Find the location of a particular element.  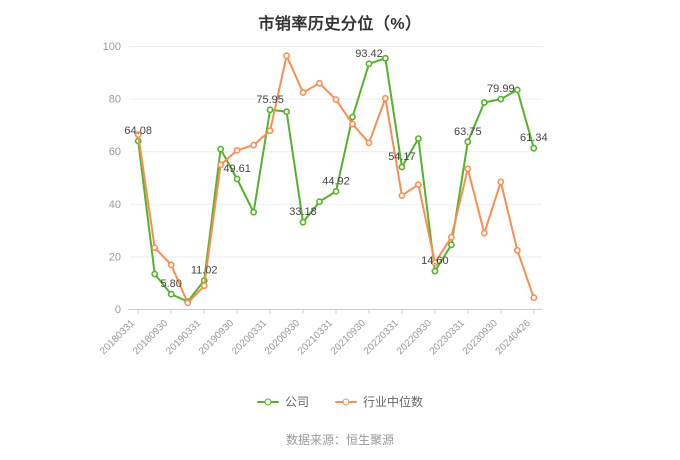

point-label-33.18: 33.18 is located at coordinates (303, 212).